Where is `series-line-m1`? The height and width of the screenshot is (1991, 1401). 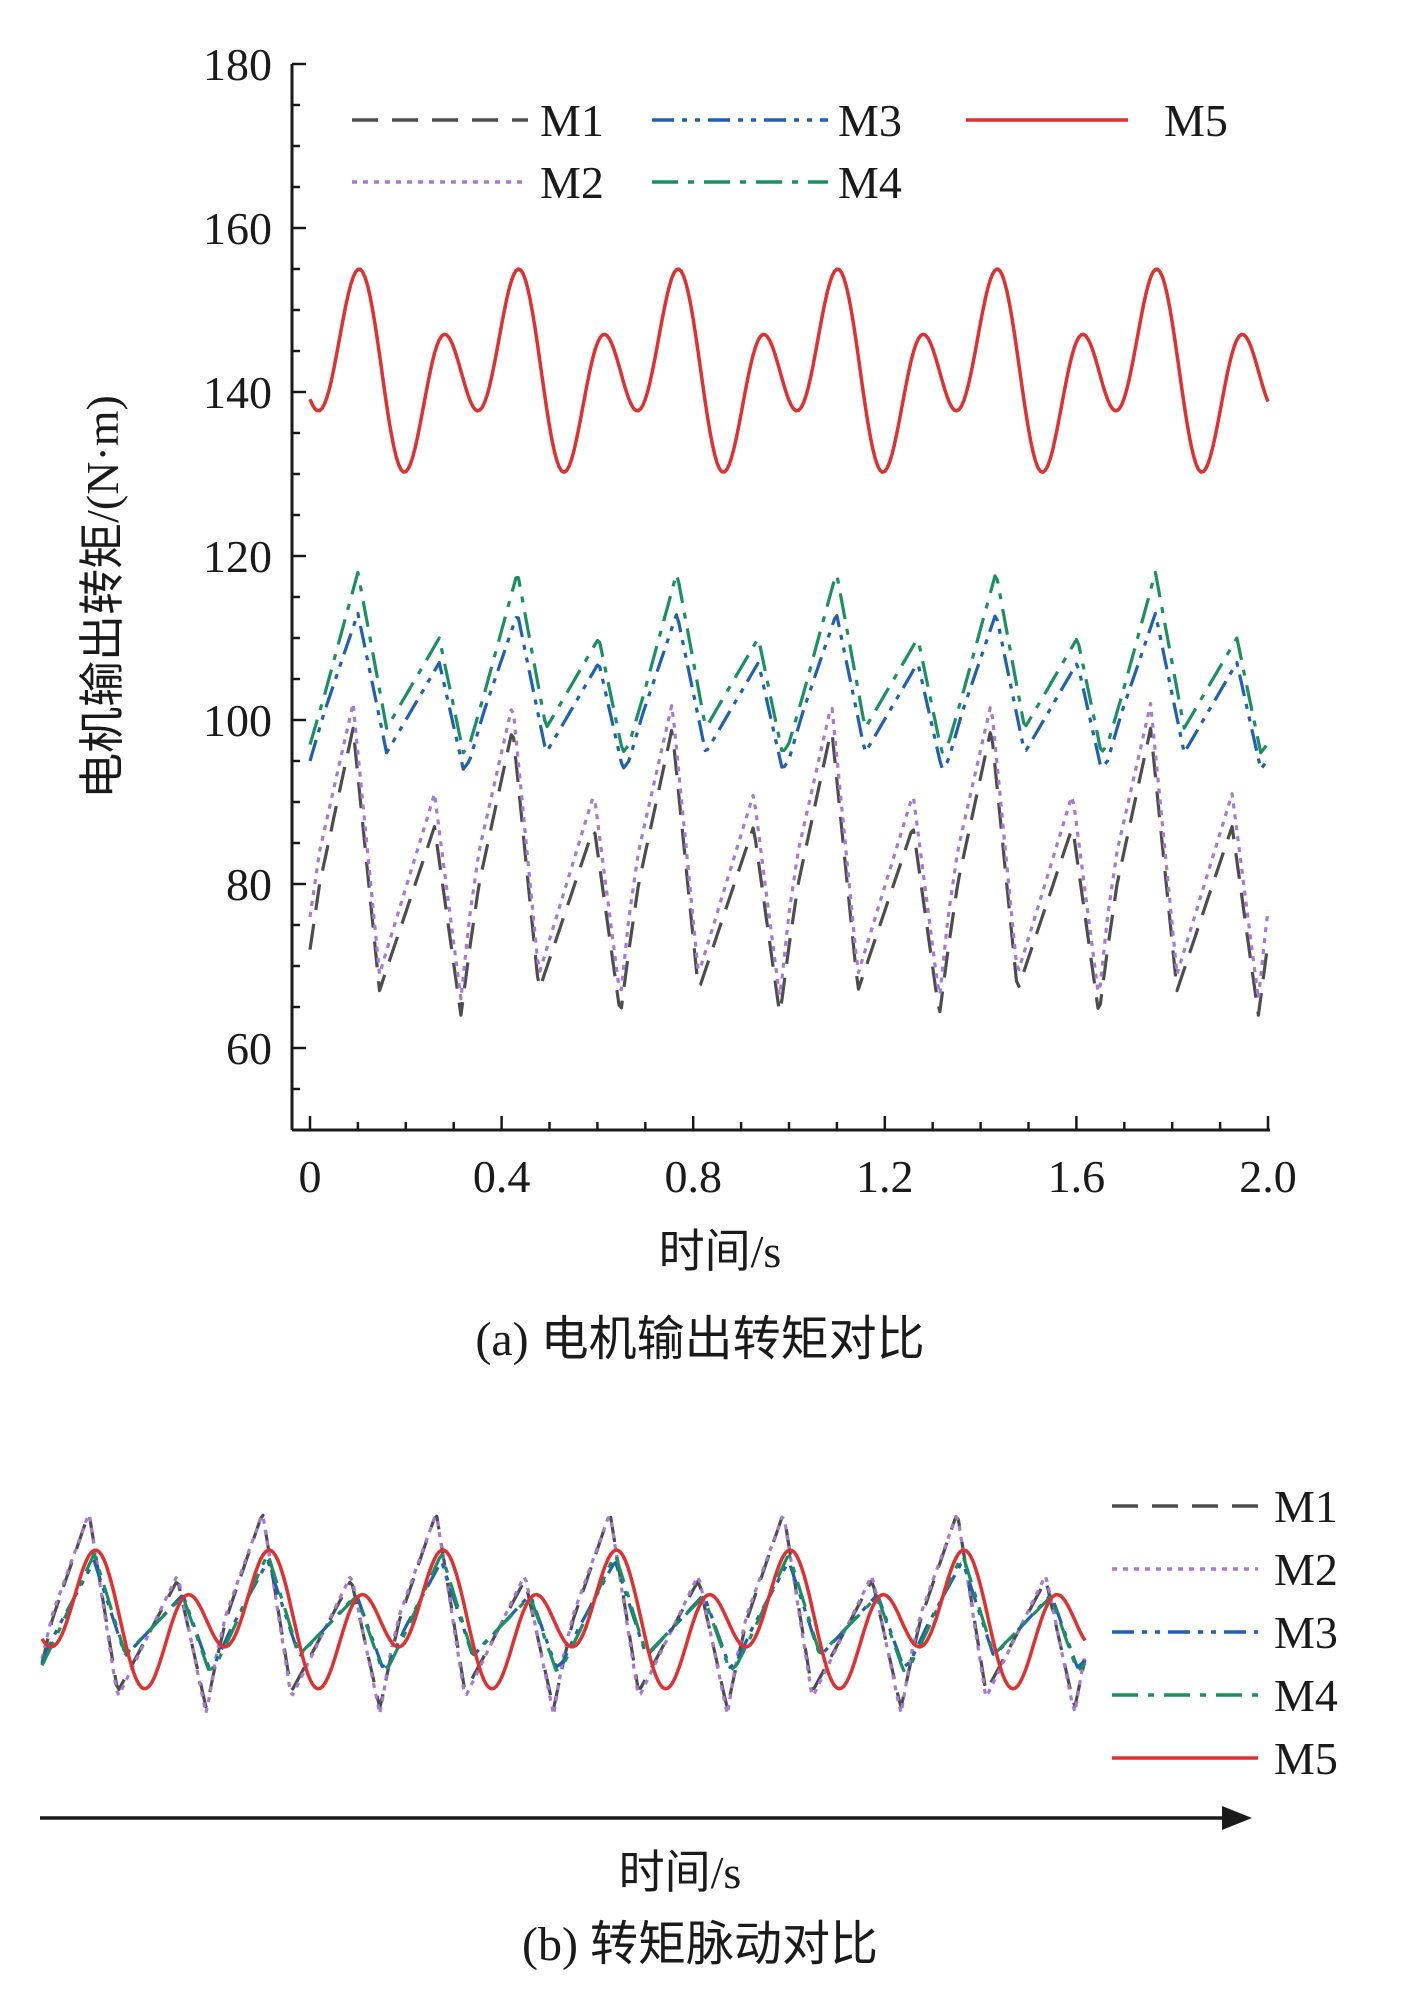 series-line-m1 is located at coordinates (789, 871).